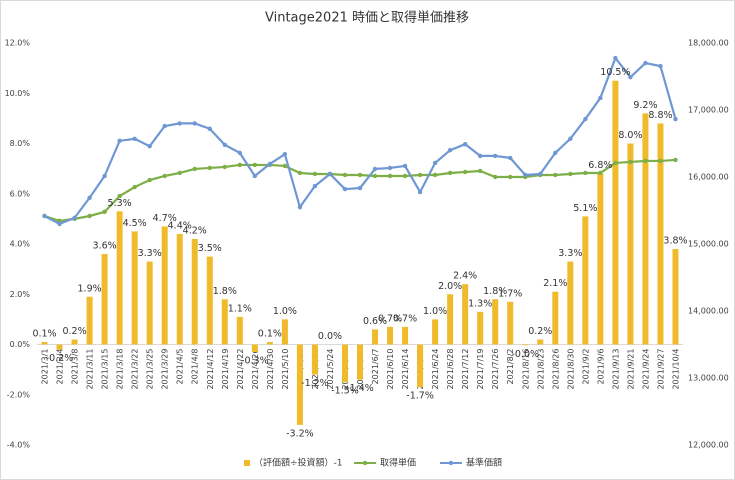  I want to click on x-tick-label: 2021/8/26, so click(555, 369).